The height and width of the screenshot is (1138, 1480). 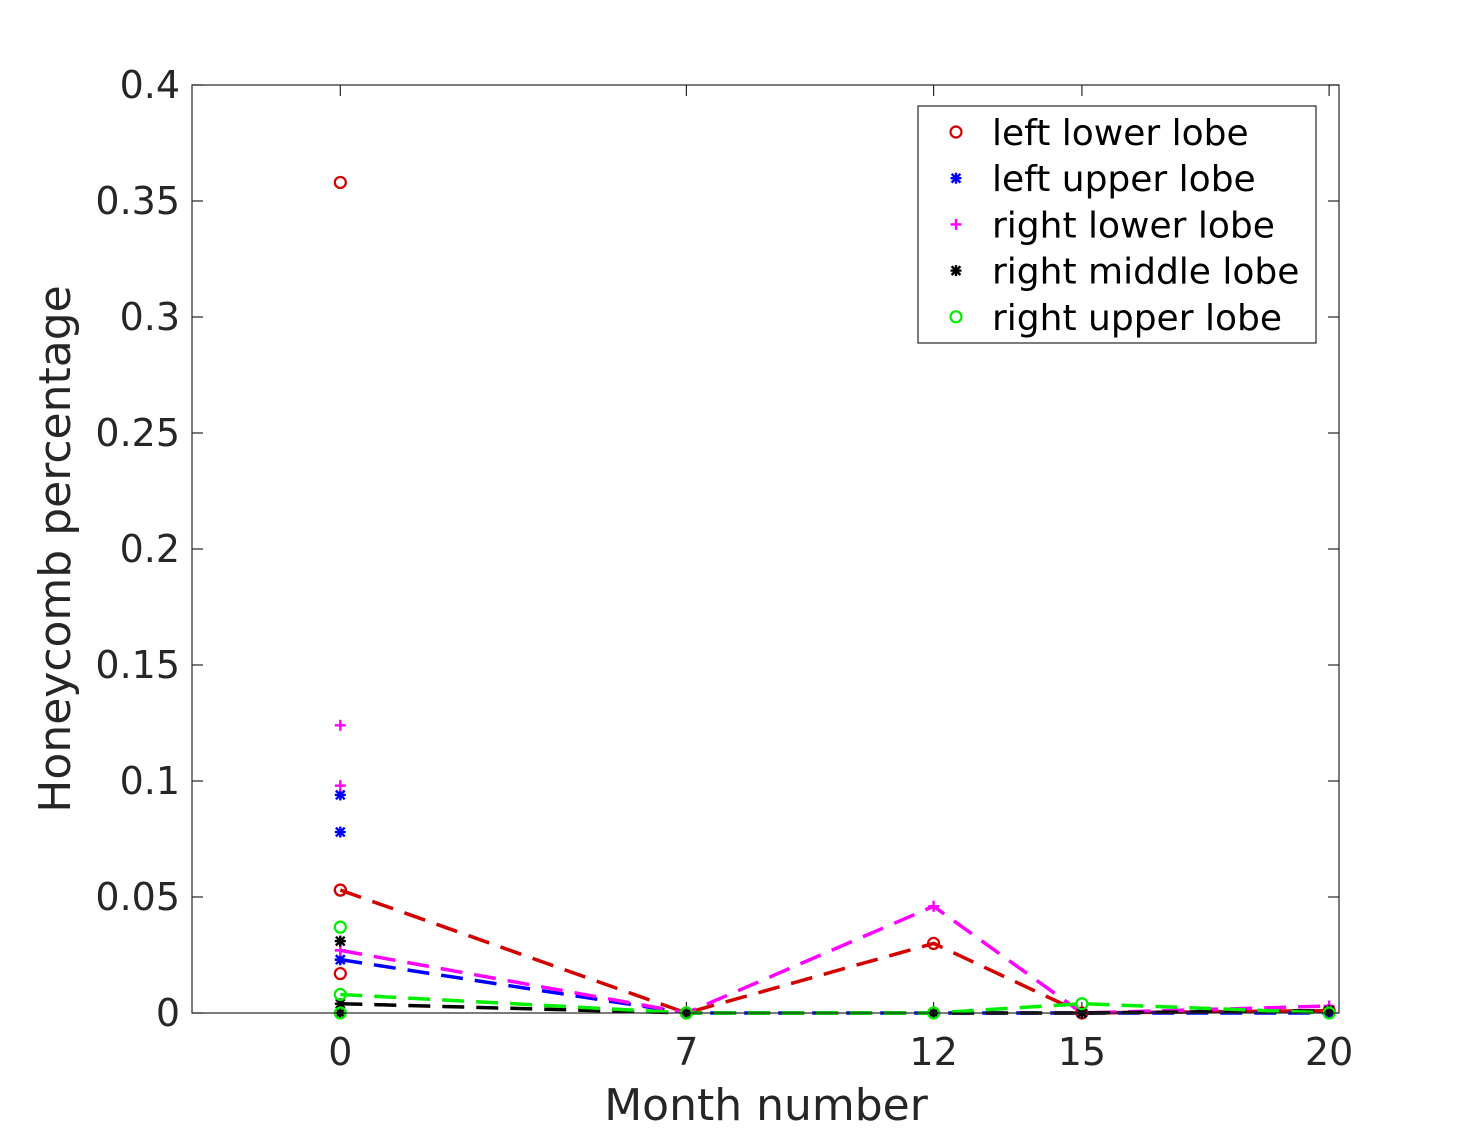 What do you see at coordinates (340, 1052) in the screenshot?
I see `x-tick-label: 0` at bounding box center [340, 1052].